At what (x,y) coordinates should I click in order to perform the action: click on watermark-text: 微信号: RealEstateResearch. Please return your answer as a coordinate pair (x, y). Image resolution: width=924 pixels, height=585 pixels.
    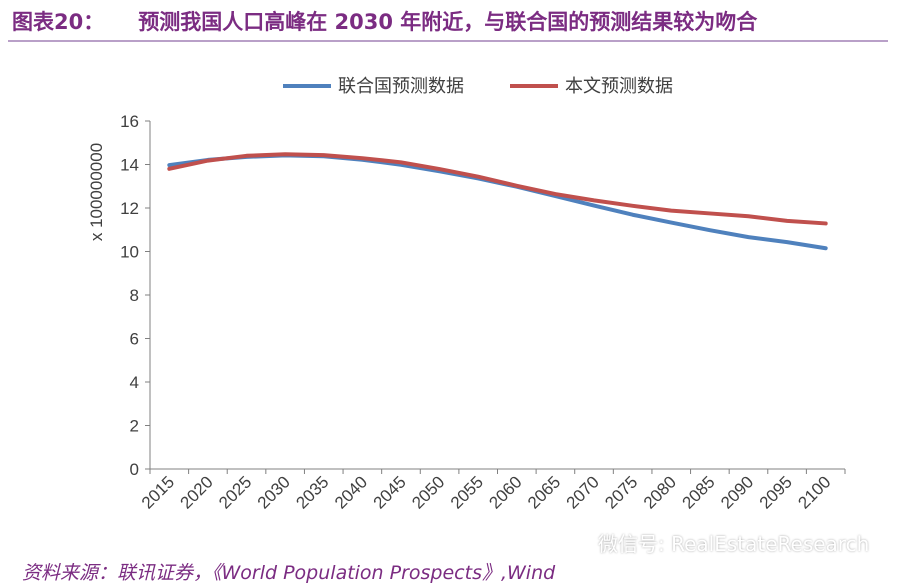
    Looking at the image, I should click on (733, 542).